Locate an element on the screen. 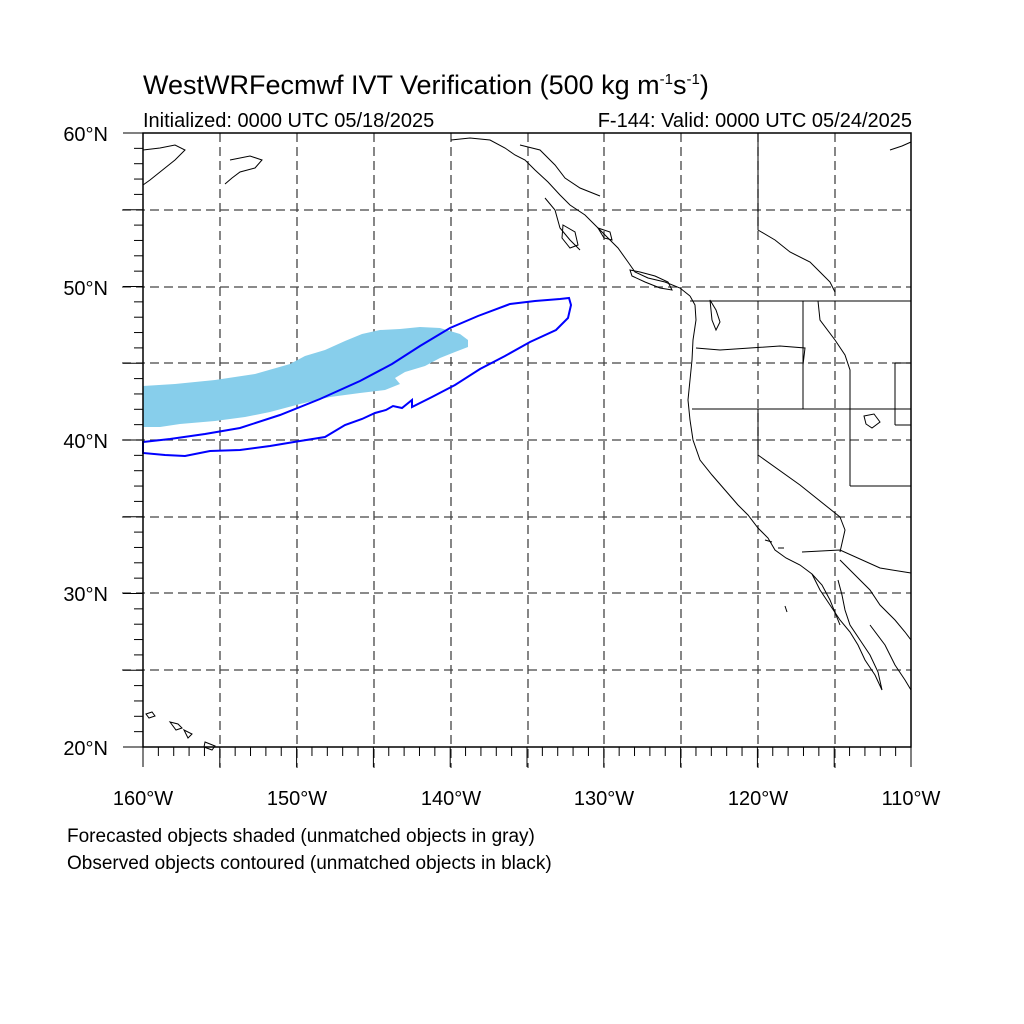 The image size is (1024, 1024). lon-tick-labels: 160°W 150°W 140°W 130°W 120°W 110°W is located at coordinates (527, 799).